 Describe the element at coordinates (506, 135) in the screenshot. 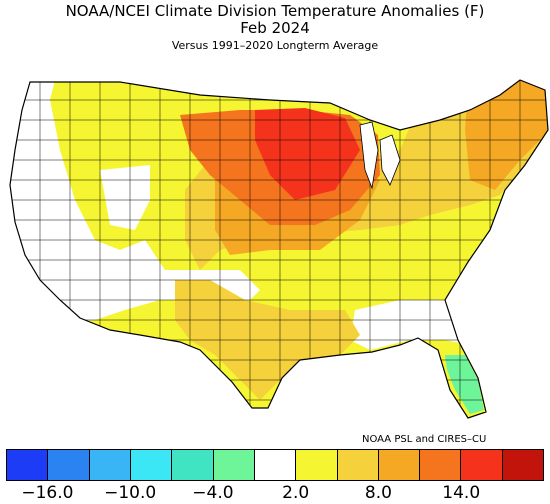

I see `region-new-england-warmer` at that location.